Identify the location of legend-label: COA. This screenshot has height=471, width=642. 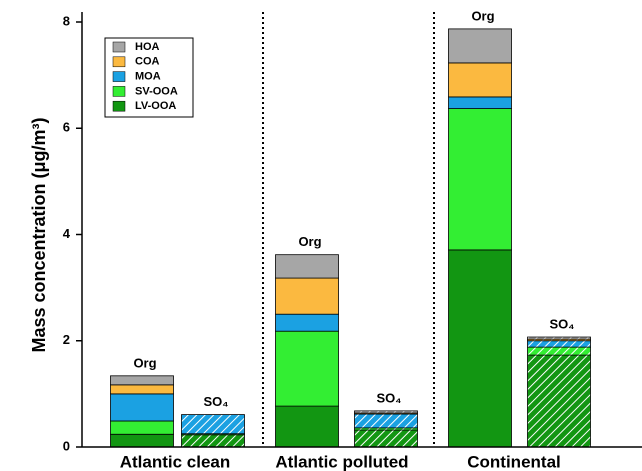
(147, 62).